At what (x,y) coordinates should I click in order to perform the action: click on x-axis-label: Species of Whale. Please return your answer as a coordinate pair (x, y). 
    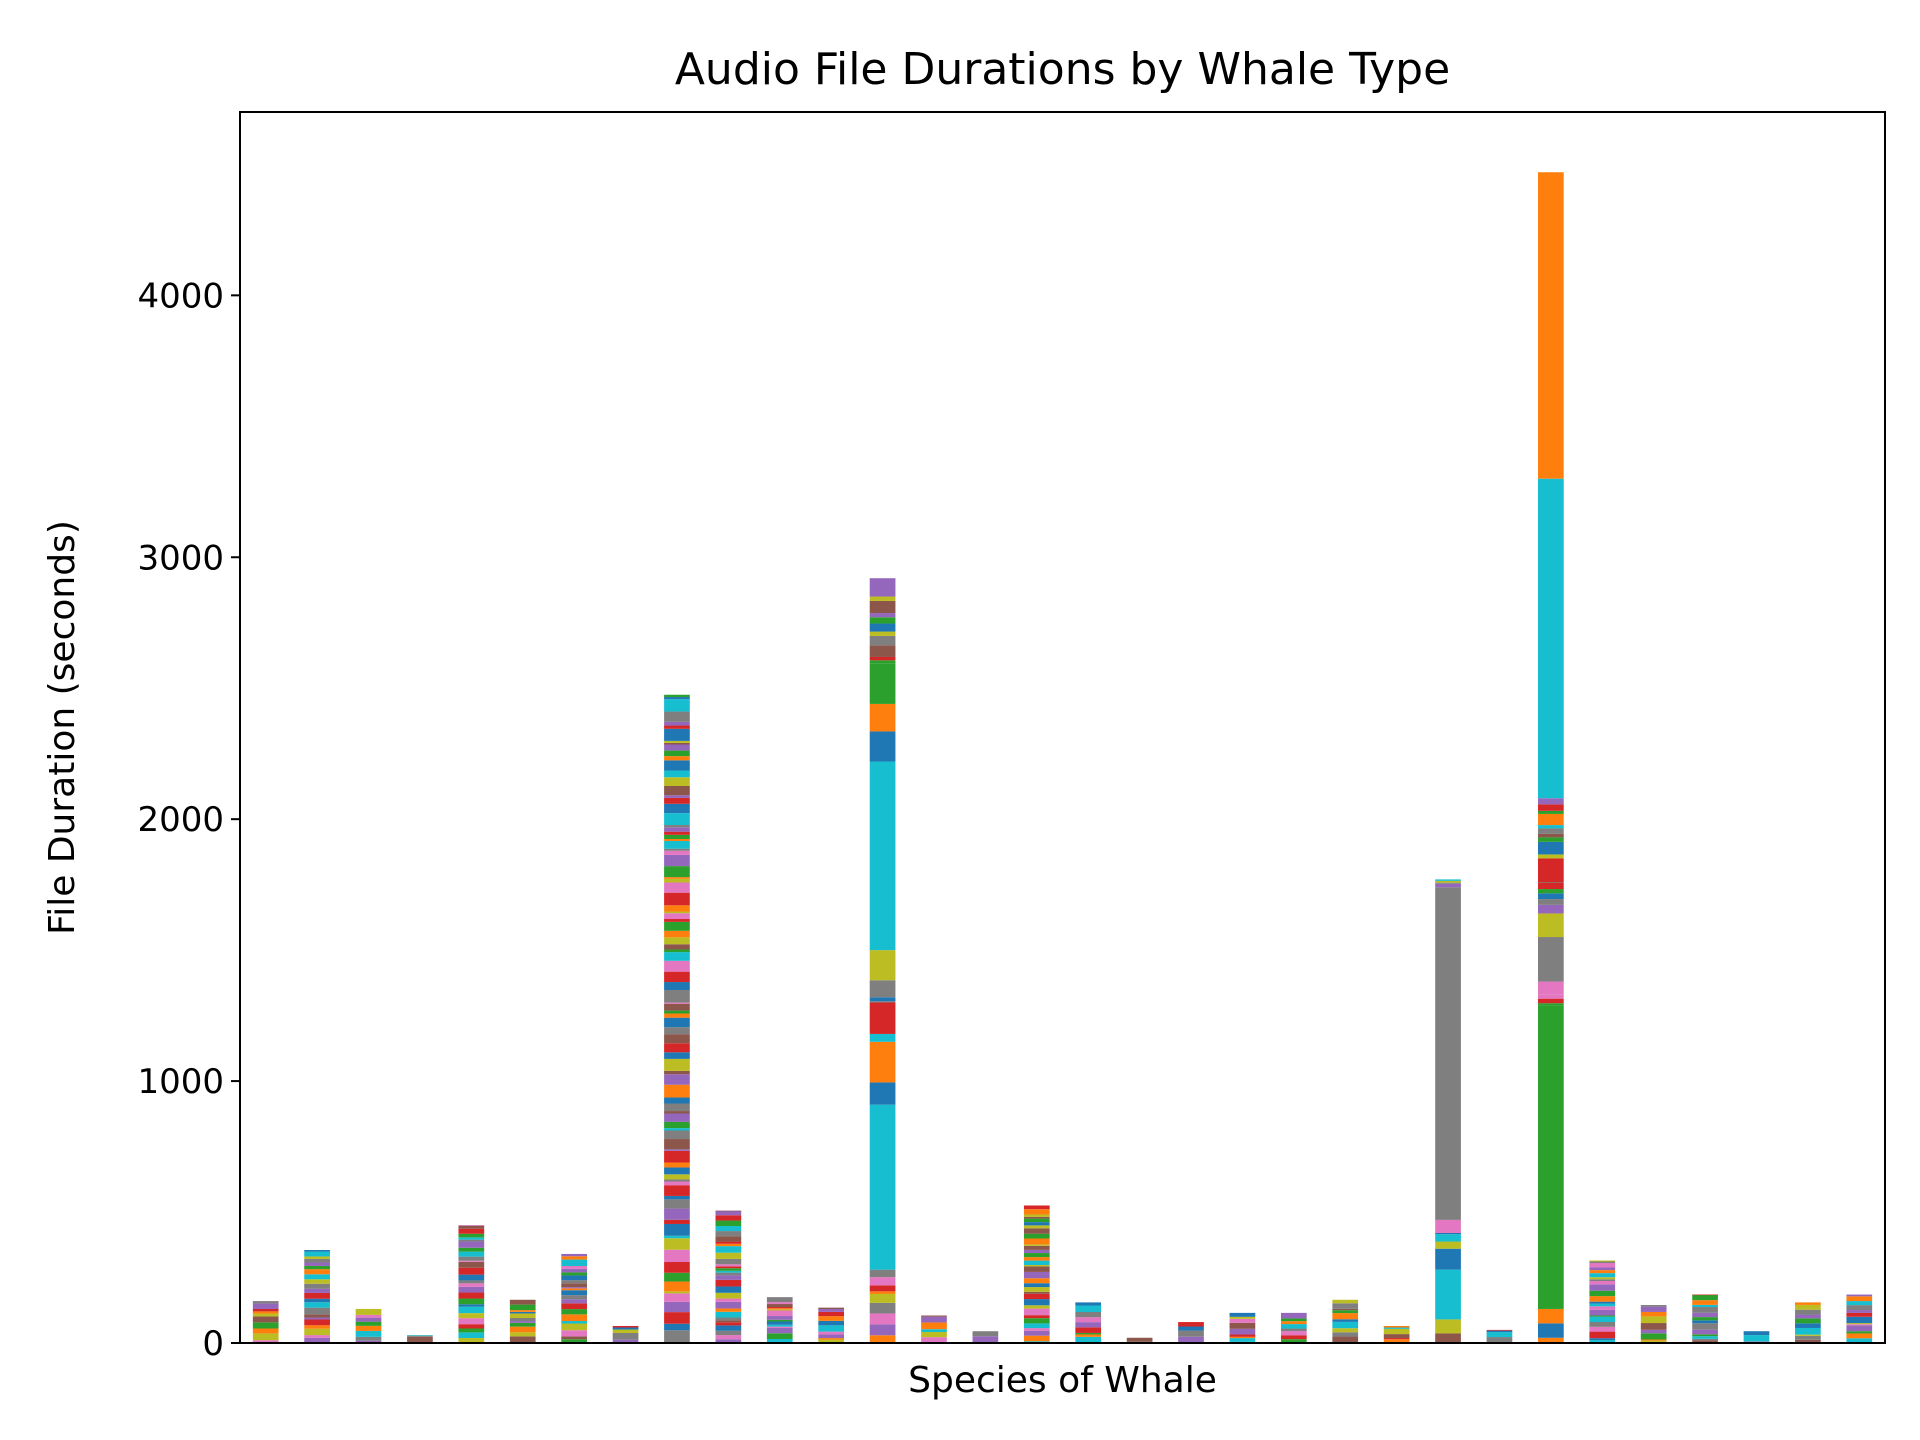
    Looking at the image, I should click on (1062, 1380).